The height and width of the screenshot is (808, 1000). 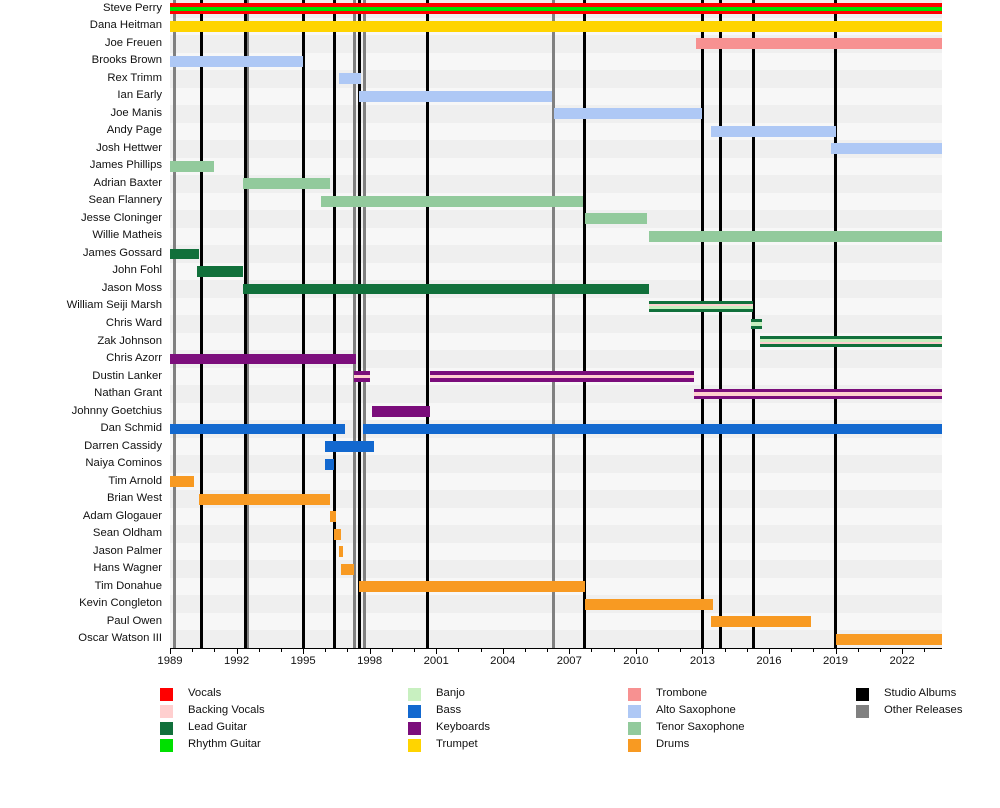 What do you see at coordinates (122, 252) in the screenshot?
I see `member-name-label: James Gossard` at bounding box center [122, 252].